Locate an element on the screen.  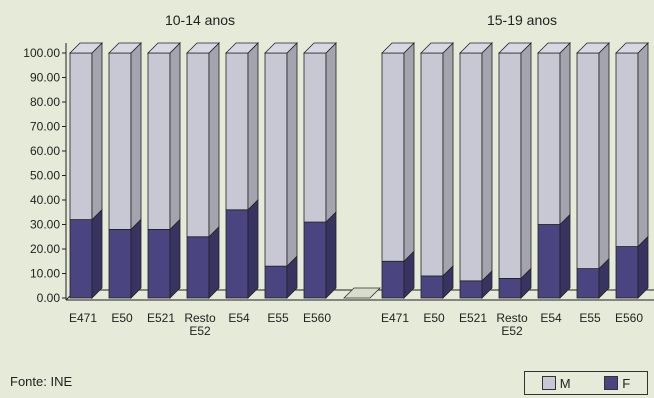
y-tick-label: 60.00 is located at coordinates (45, 151).